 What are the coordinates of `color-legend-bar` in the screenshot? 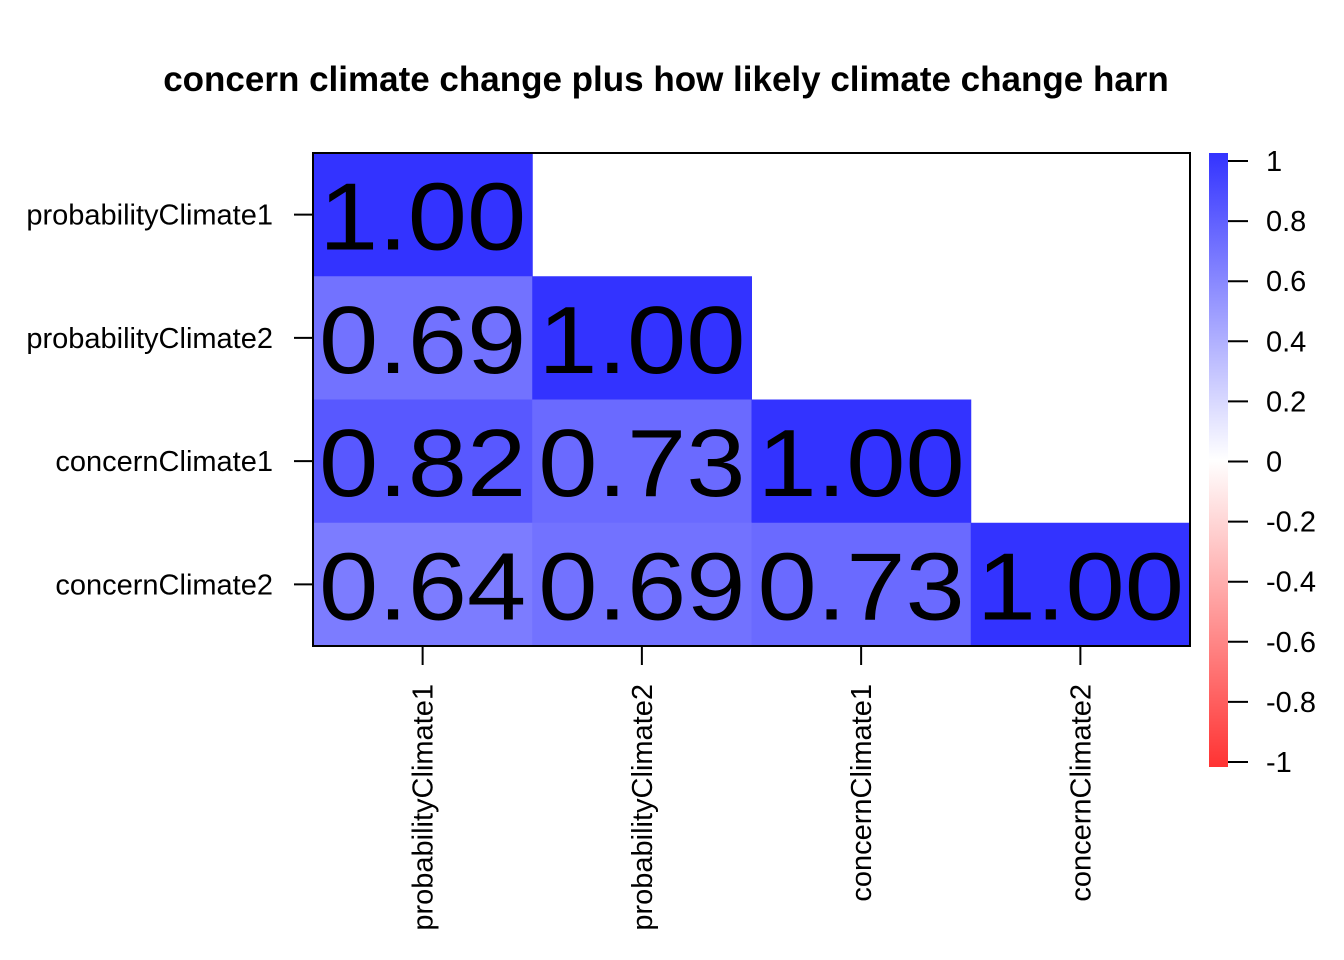 It's located at (1218, 460).